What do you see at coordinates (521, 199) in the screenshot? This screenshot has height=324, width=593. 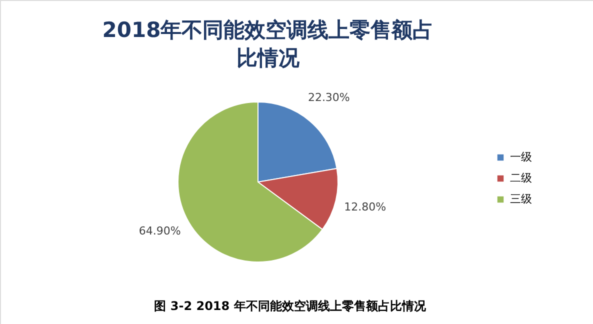 I see `legend-label: 三级` at bounding box center [521, 199].